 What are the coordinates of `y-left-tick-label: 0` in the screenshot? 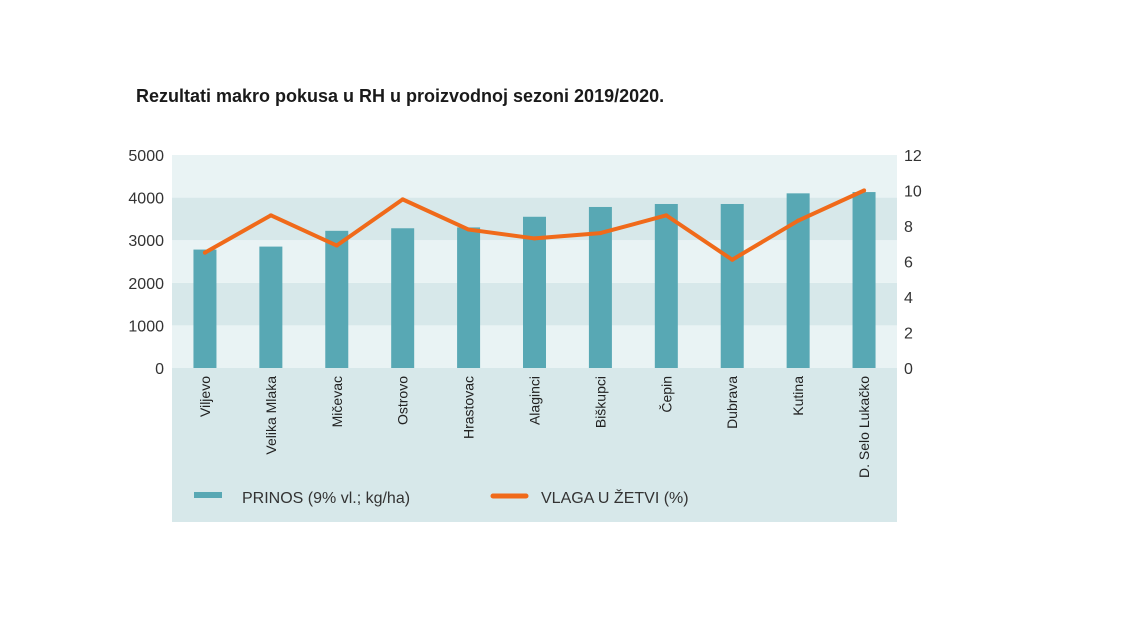 It's located at (159, 369).